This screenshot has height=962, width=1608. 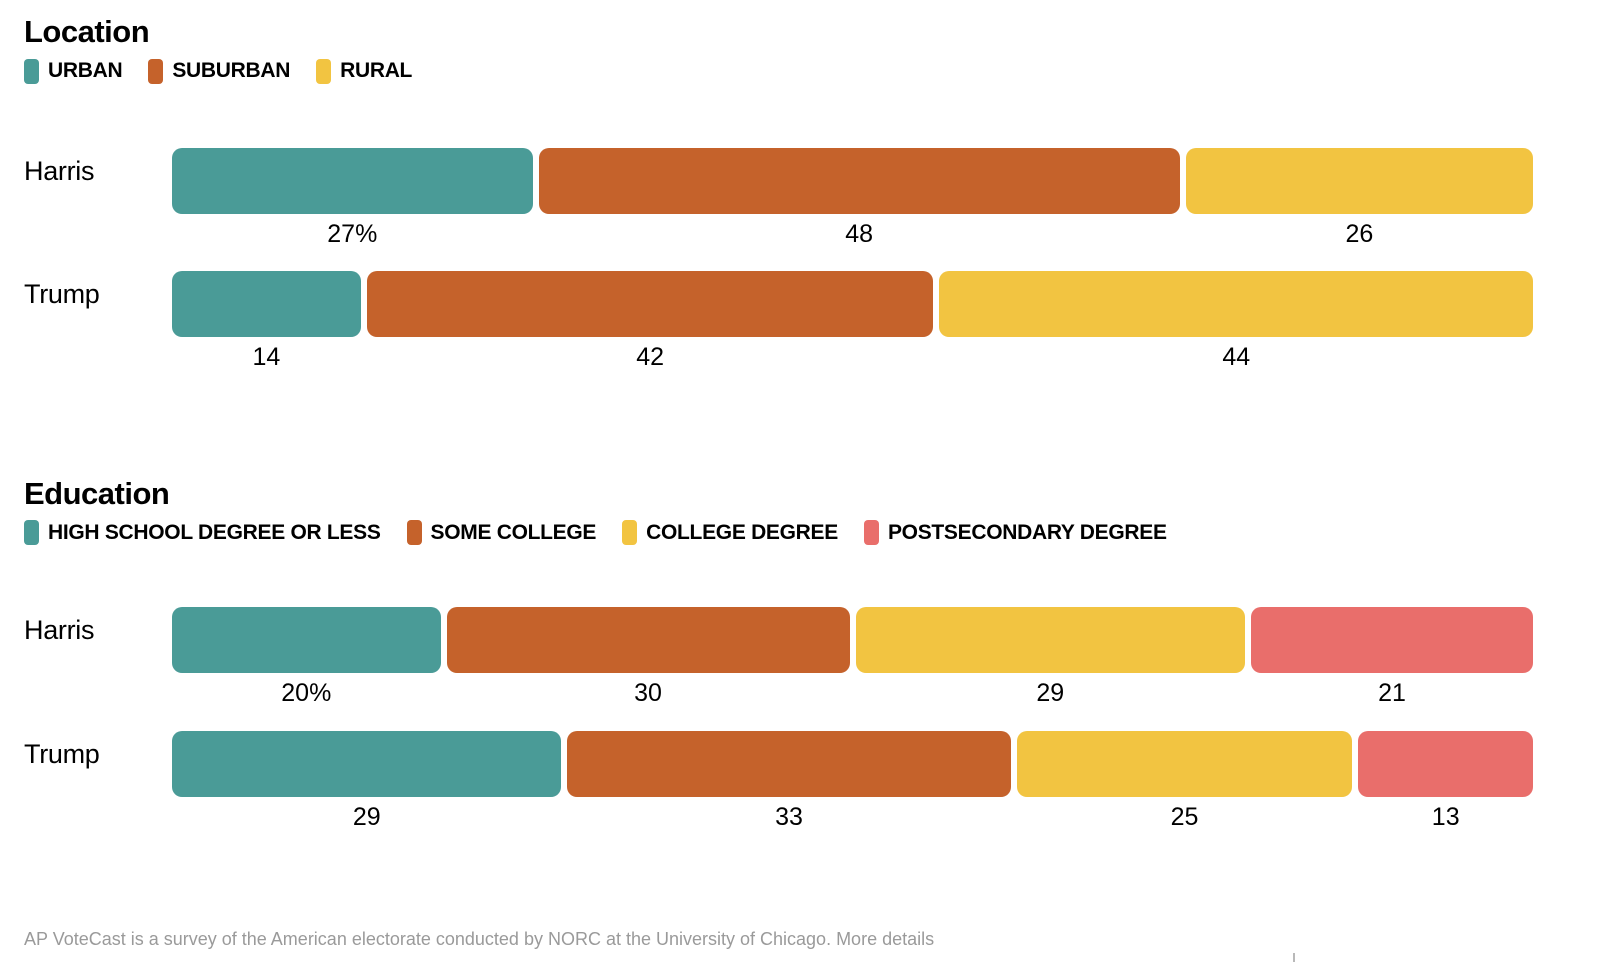 I want to click on row-chart: 20% 30 29 21, so click(x=852, y=657).